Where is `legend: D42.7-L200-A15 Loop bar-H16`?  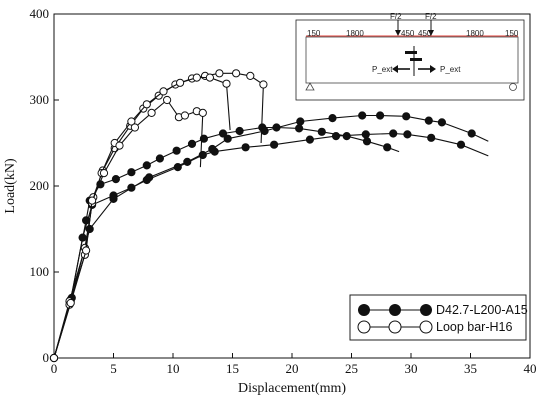 legend: D42.7-L200-A15 Loop bar-H16 is located at coordinates (438, 317).